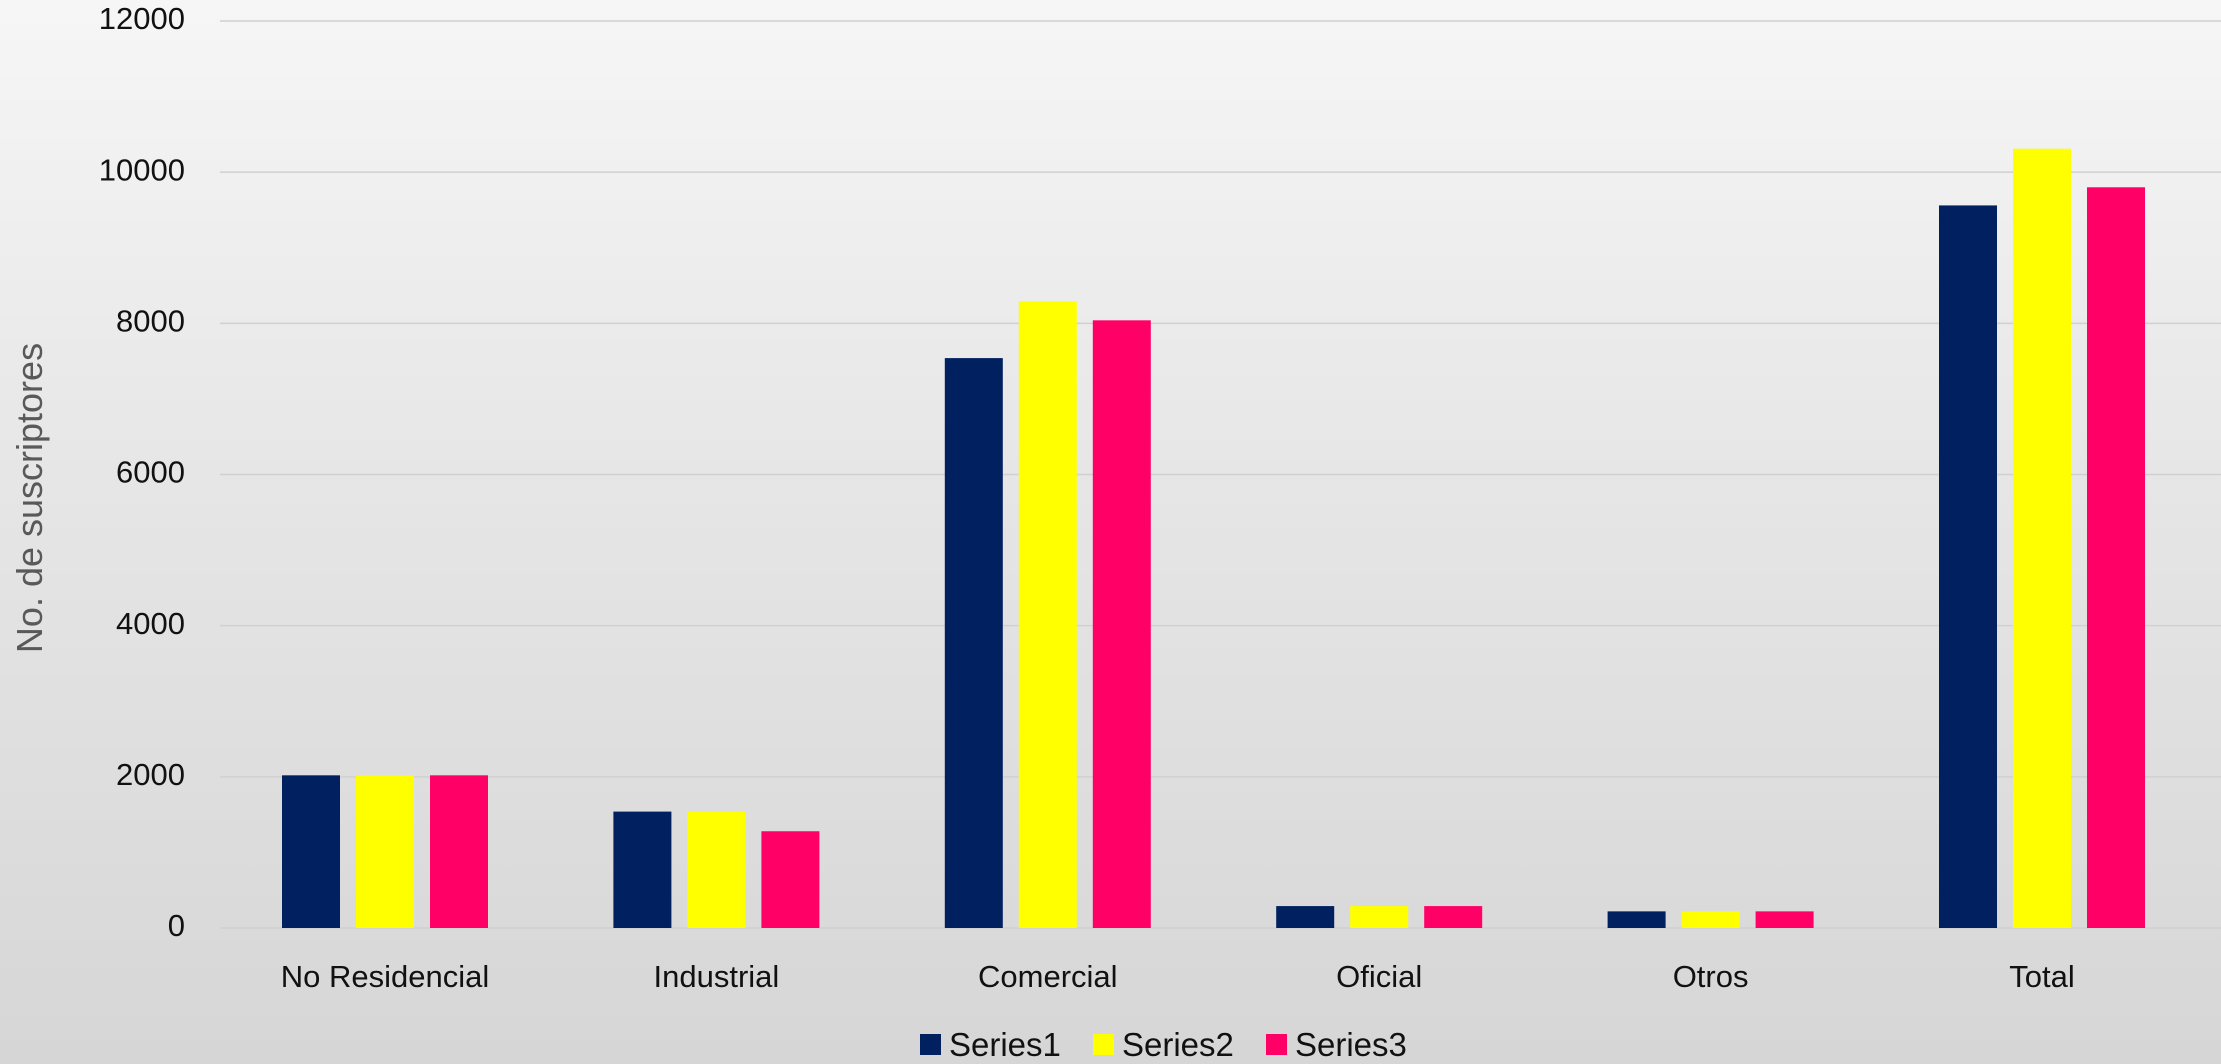 The height and width of the screenshot is (1064, 2221). Describe the element at coordinates (1711, 976) in the screenshot. I see `x-tick-label: Otros` at that location.